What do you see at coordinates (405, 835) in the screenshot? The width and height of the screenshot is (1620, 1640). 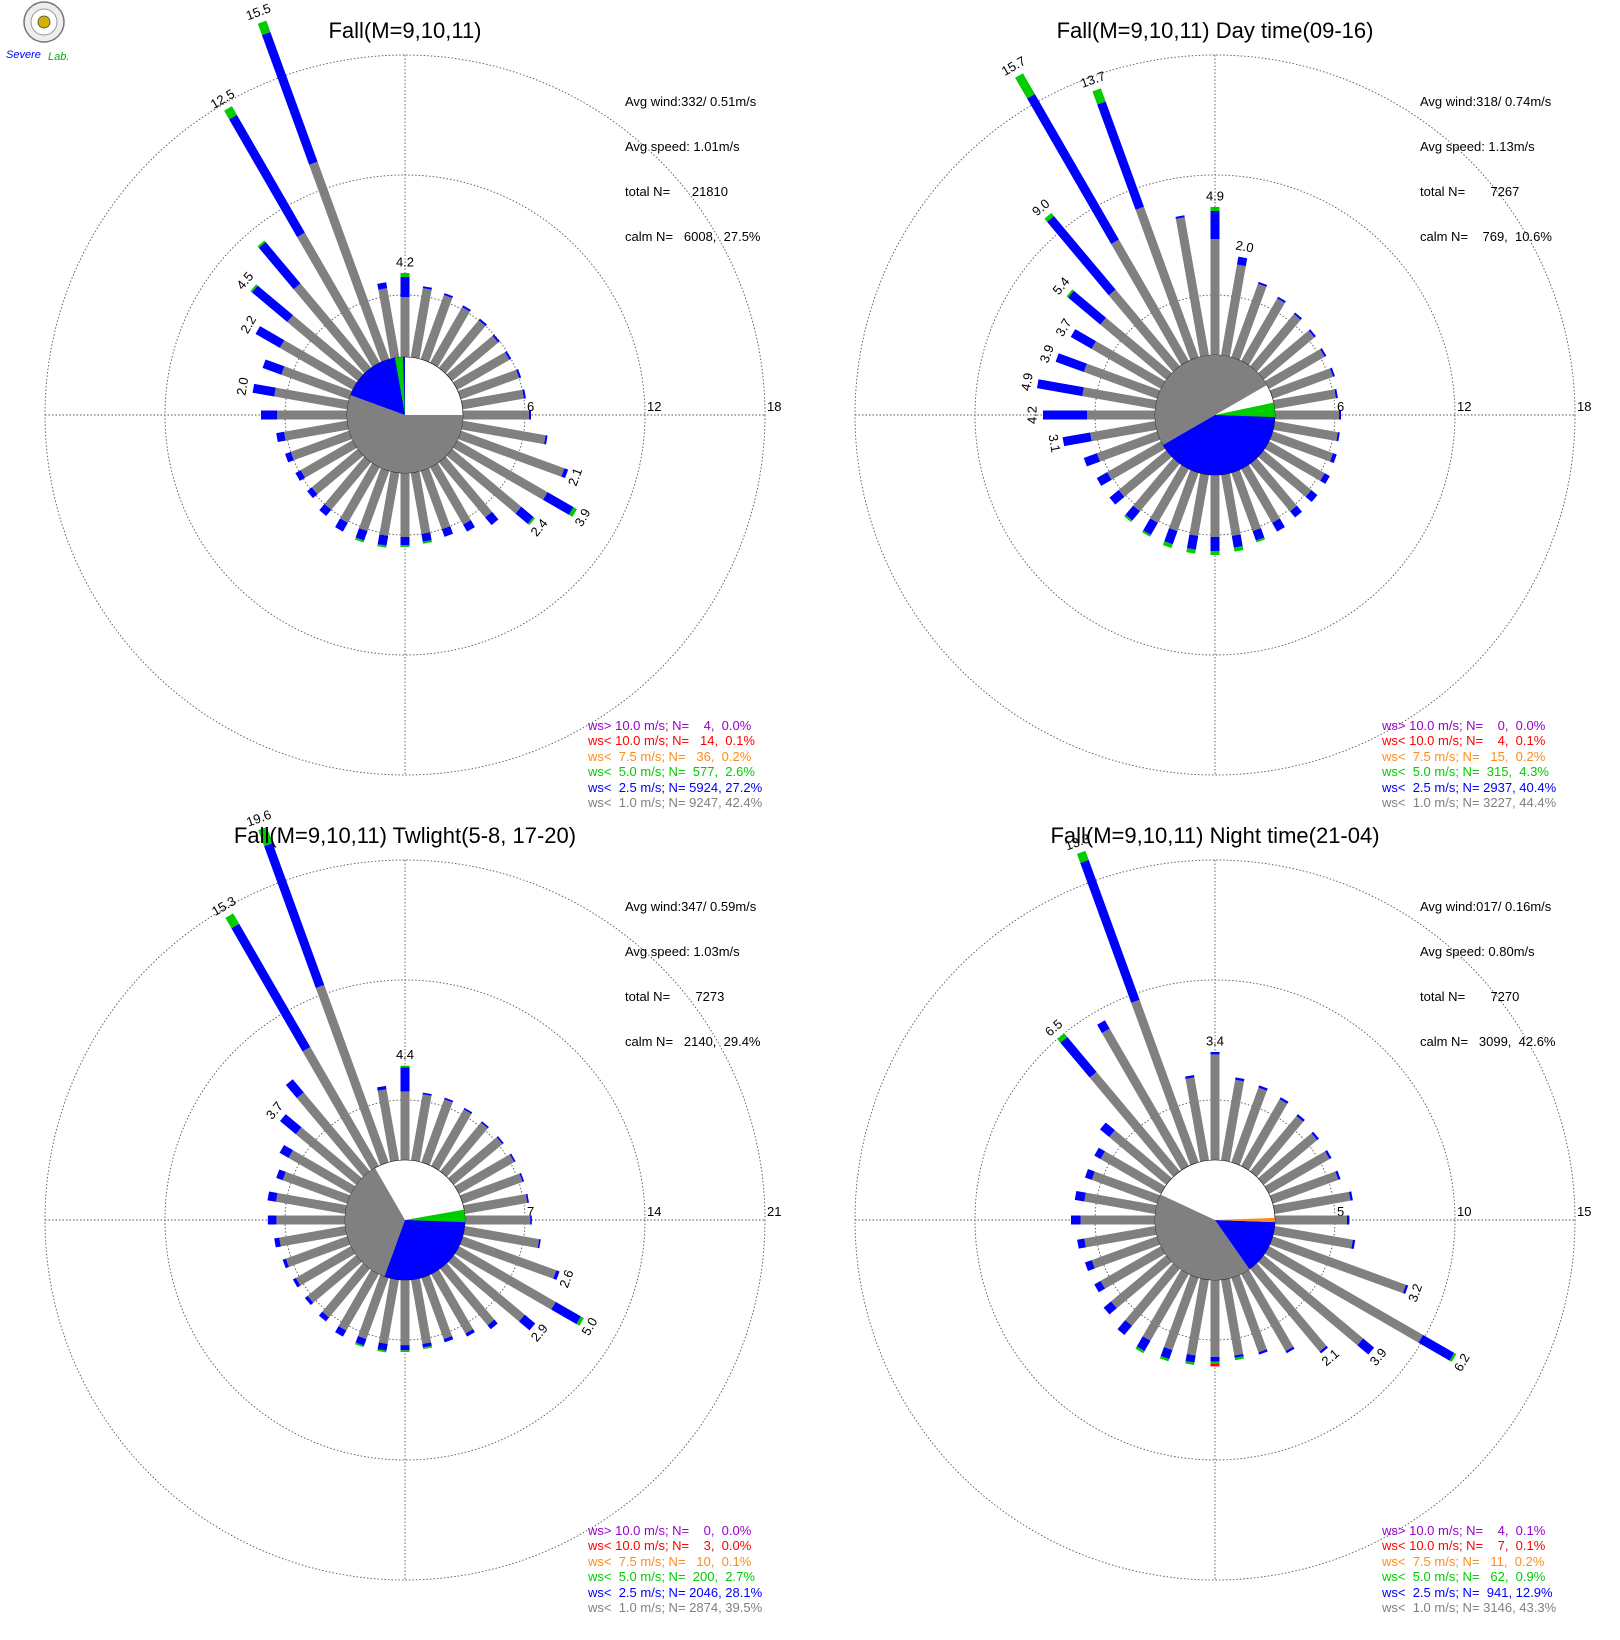 I see `chart-title: Fall(M=9,10,11) Twlight(5-8, 17-20)` at bounding box center [405, 835].